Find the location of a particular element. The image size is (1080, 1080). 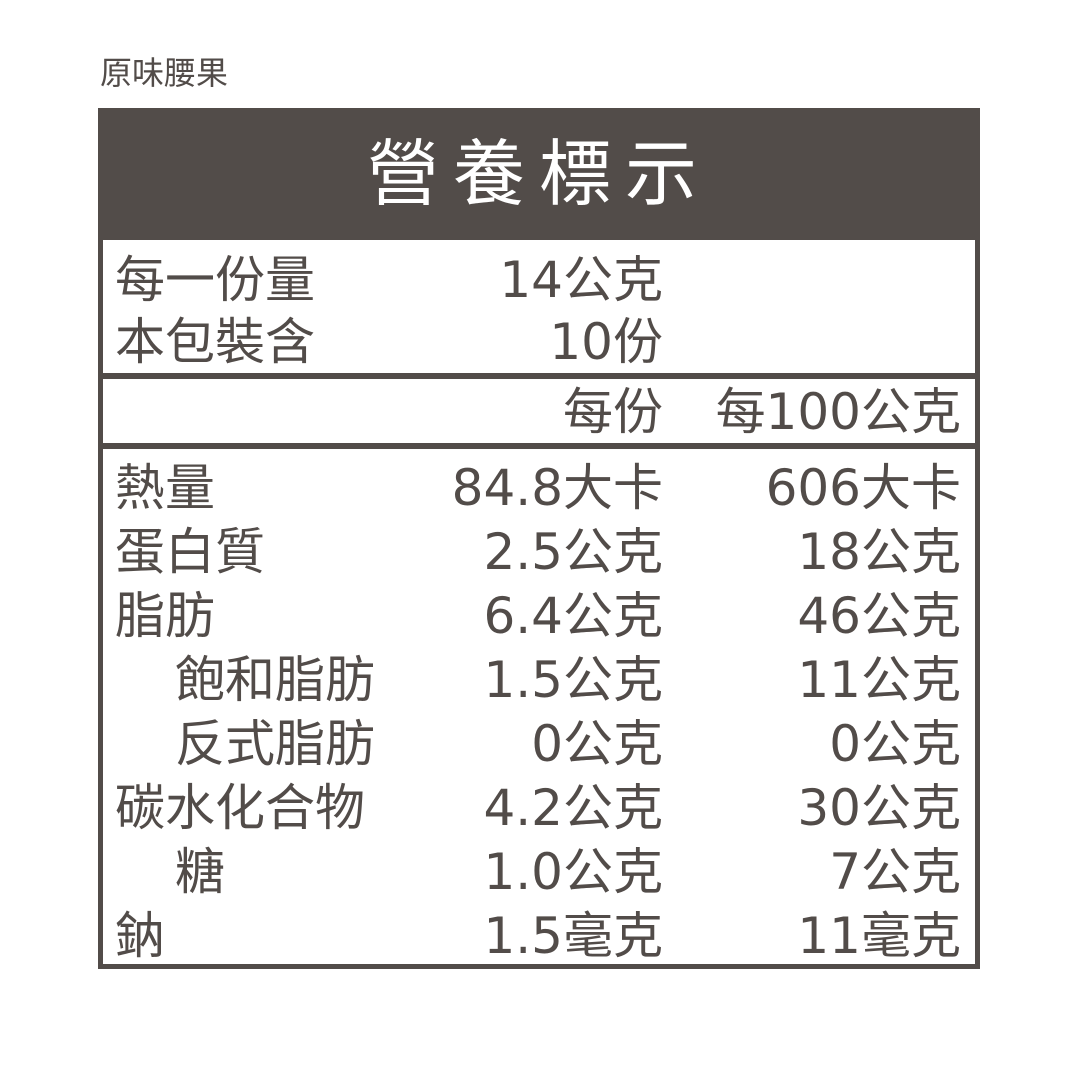

nutrient-label: 飽和脂肪 is located at coordinates (275, 680).